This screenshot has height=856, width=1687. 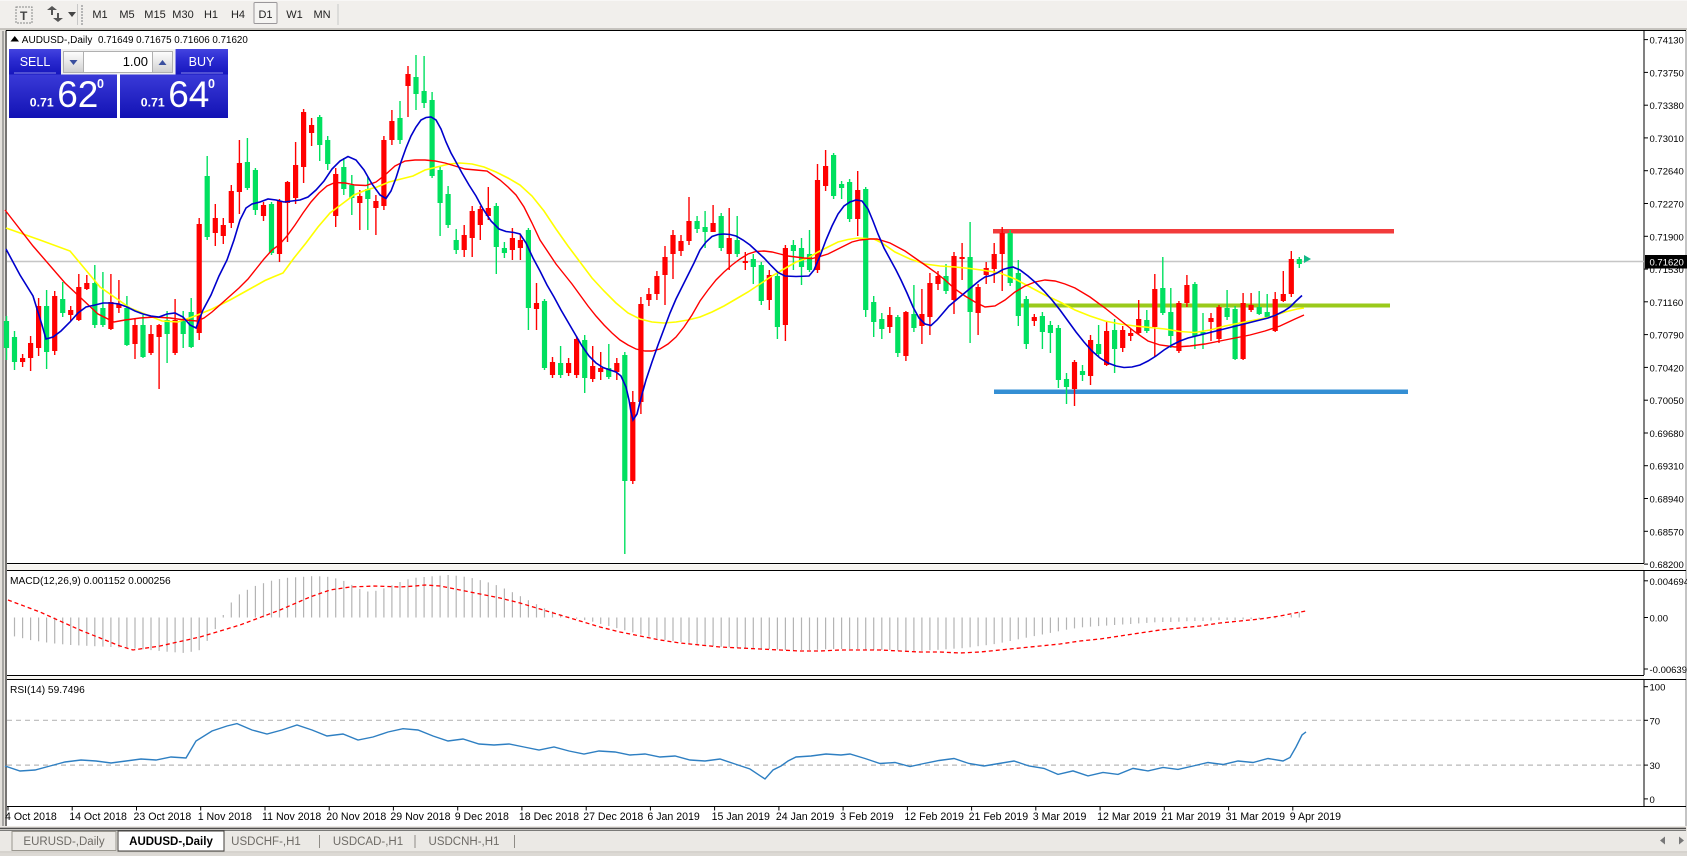 I want to click on svg-text: USDCNH-,H1, so click(x=464, y=842).